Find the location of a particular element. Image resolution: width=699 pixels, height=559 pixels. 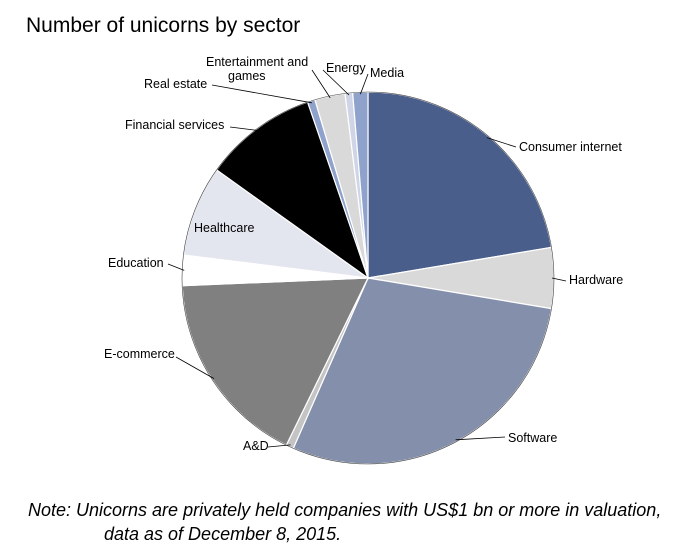

slice-label-real-estate: Real estate is located at coordinates (175, 84).